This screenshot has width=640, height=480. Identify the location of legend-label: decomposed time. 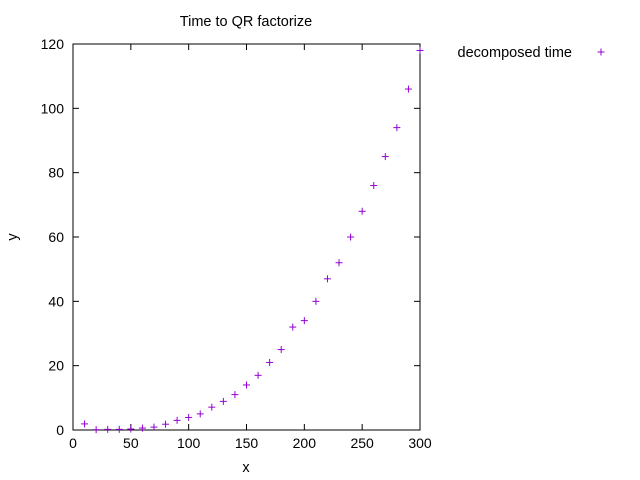
(515, 53).